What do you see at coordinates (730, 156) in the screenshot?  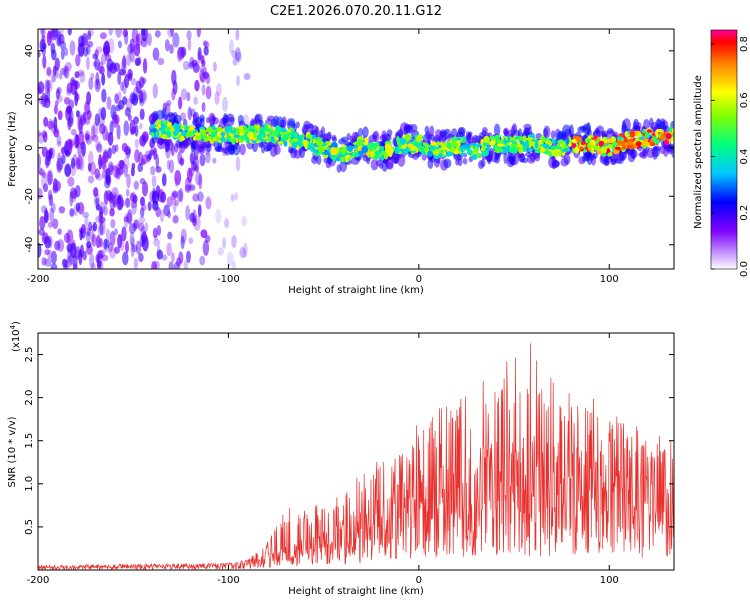 I see `colorbar-ticks: 0.0 0.2 0.4 0.6 0.8` at bounding box center [730, 156].